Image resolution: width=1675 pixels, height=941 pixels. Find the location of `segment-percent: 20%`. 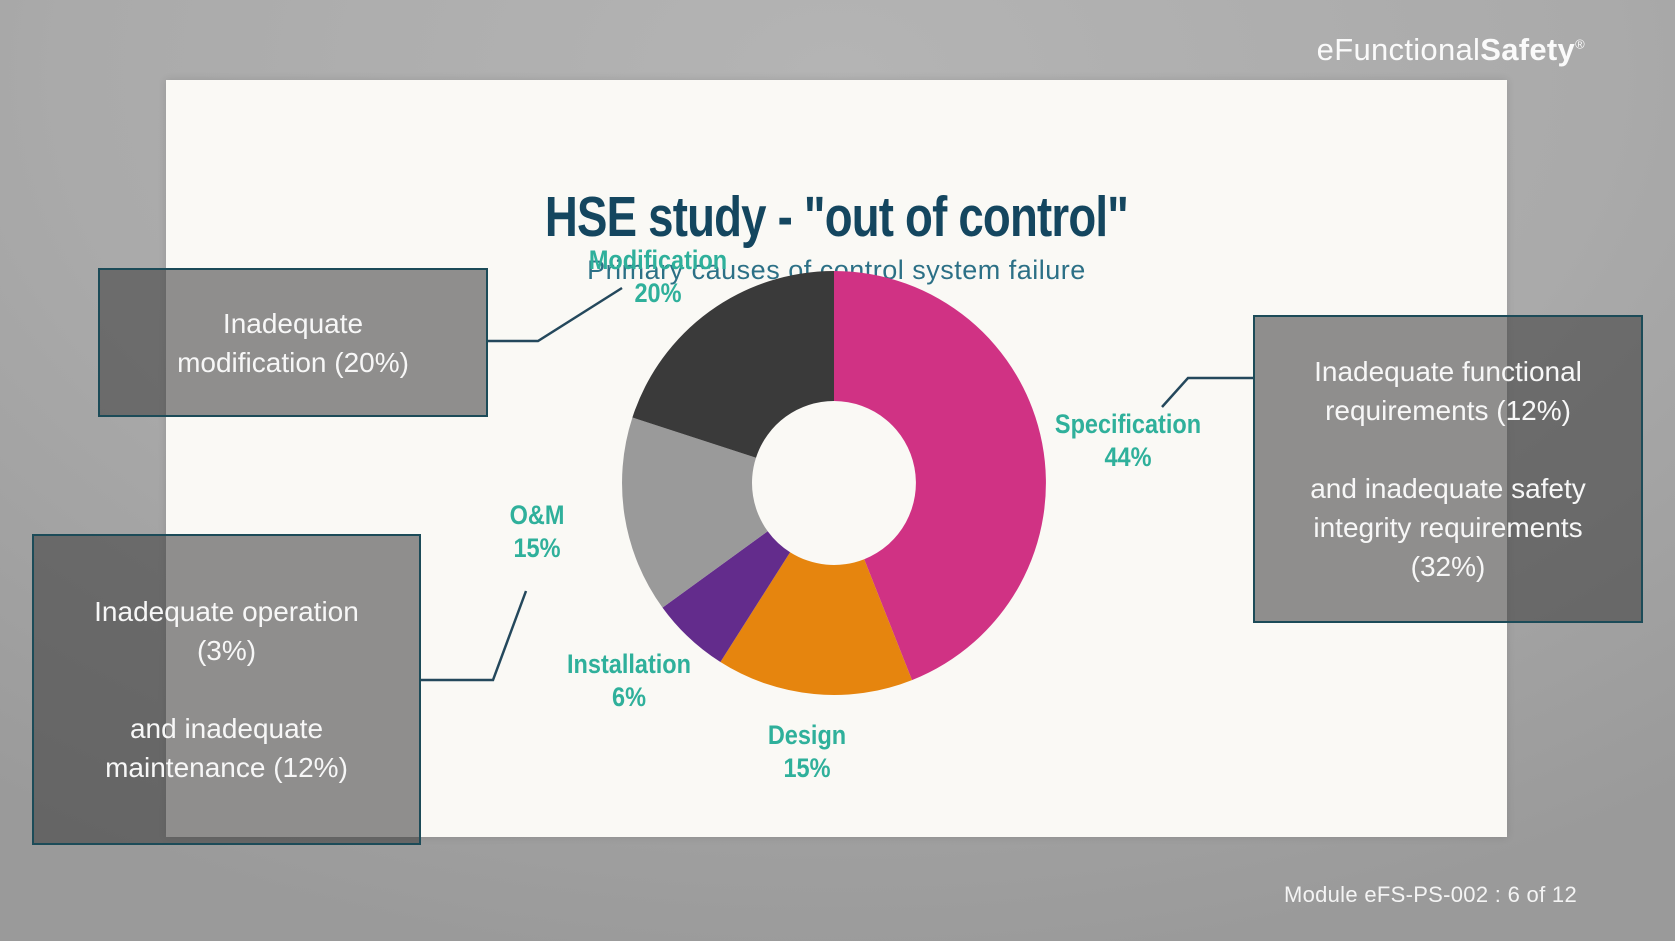

segment-percent: 20% is located at coordinates (658, 293).